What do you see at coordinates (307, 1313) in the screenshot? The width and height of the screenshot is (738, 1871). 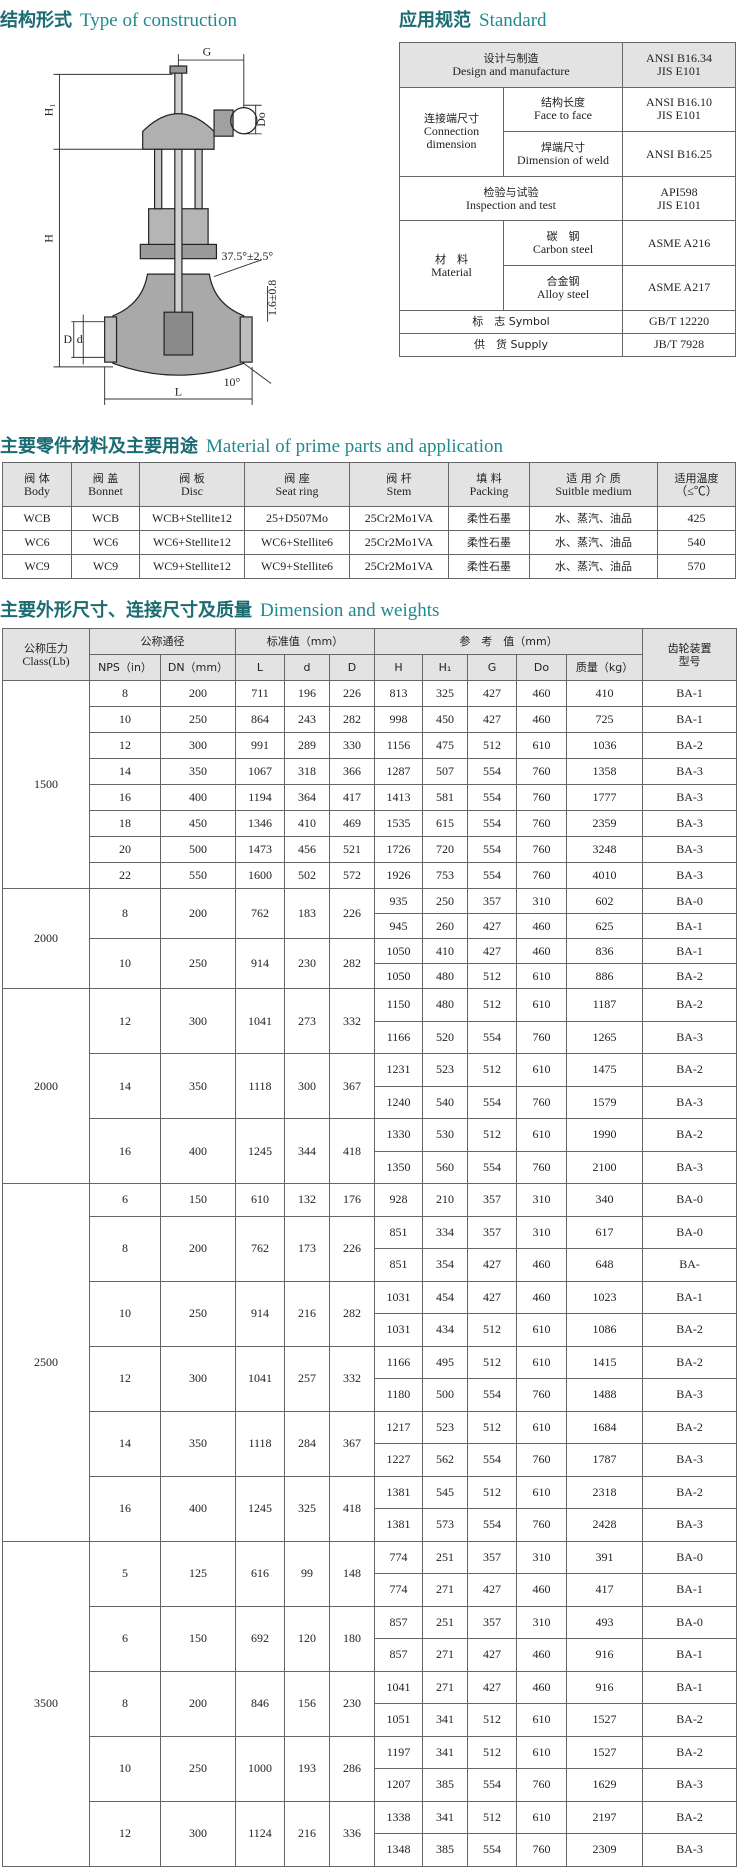 I see `cell: 216` at bounding box center [307, 1313].